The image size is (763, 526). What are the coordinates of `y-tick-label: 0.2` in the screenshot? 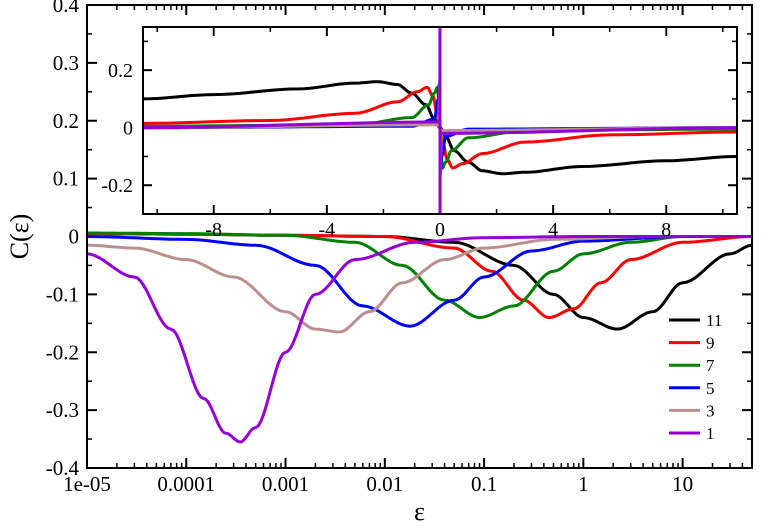 It's located at (66, 121).